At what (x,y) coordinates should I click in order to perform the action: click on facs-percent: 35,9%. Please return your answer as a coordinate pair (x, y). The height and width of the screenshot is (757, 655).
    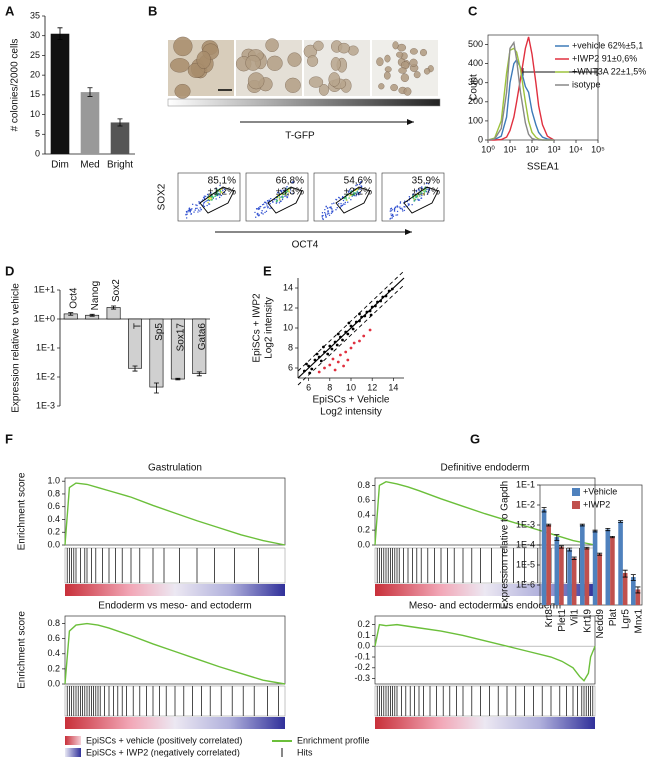
    Looking at the image, I should click on (426, 181).